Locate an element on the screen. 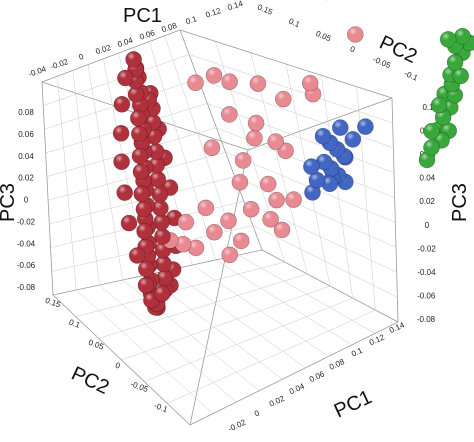 This screenshot has height=442, width=474. tick-label-pc1-top: 0.14 is located at coordinates (235, 6).